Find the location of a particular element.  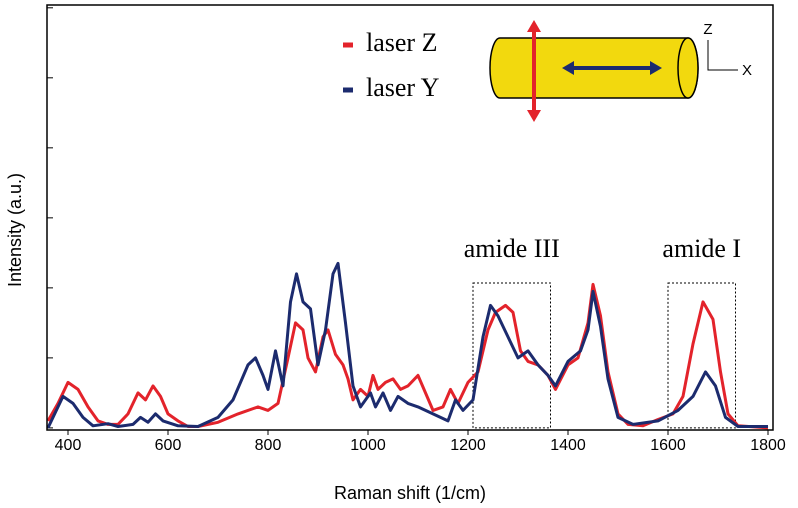

y-arrow-heads is located at coordinates (612, 68).